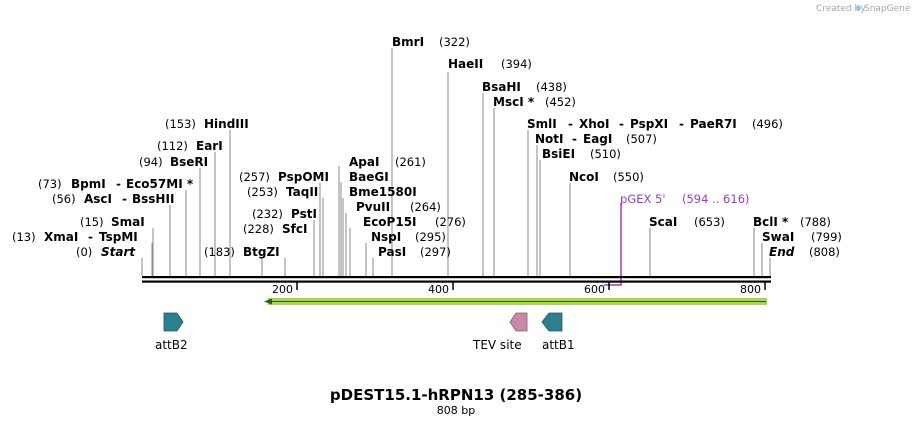 The height and width of the screenshot is (426, 913). I want to click on site-position: (253), so click(262, 192).